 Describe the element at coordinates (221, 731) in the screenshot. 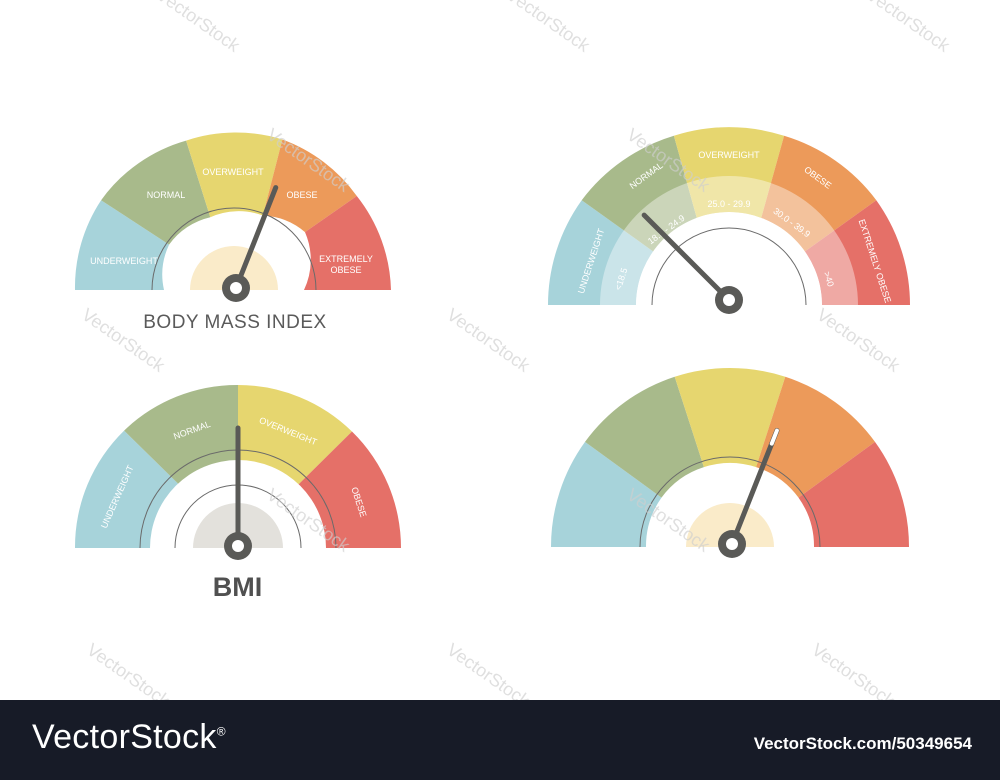

I see `registered-mark: ®` at that location.